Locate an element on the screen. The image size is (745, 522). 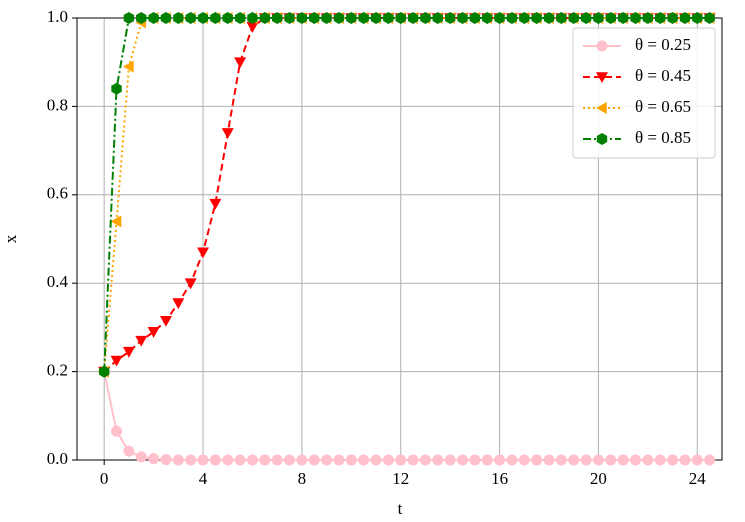
legend-box is located at coordinates (644, 93).